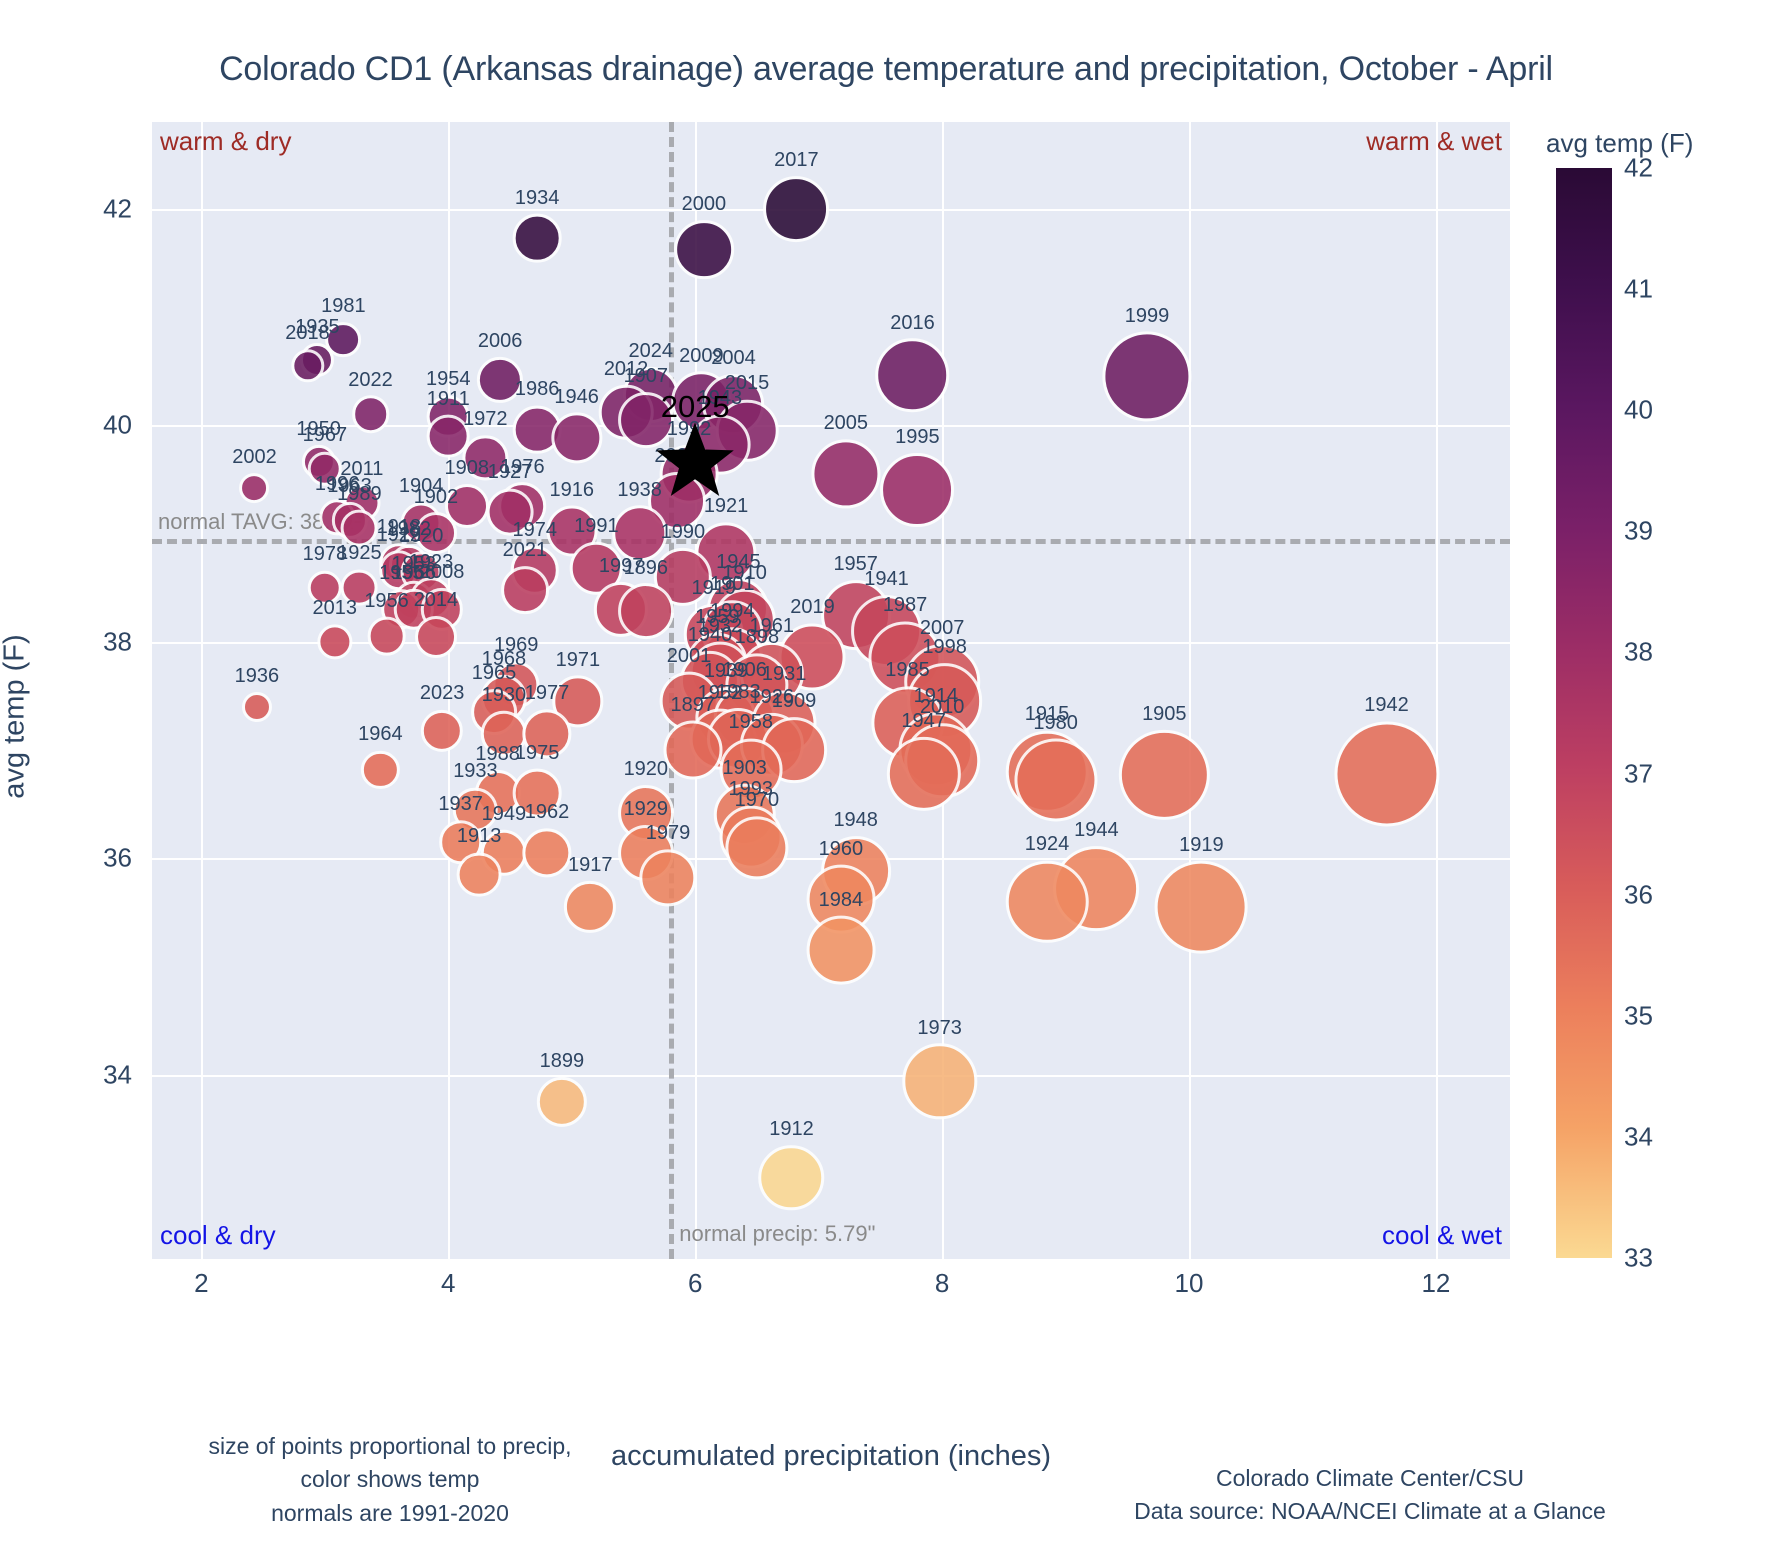  What do you see at coordinates (494, 673) in the screenshot?
I see `data-point-label: 1965` at bounding box center [494, 673].